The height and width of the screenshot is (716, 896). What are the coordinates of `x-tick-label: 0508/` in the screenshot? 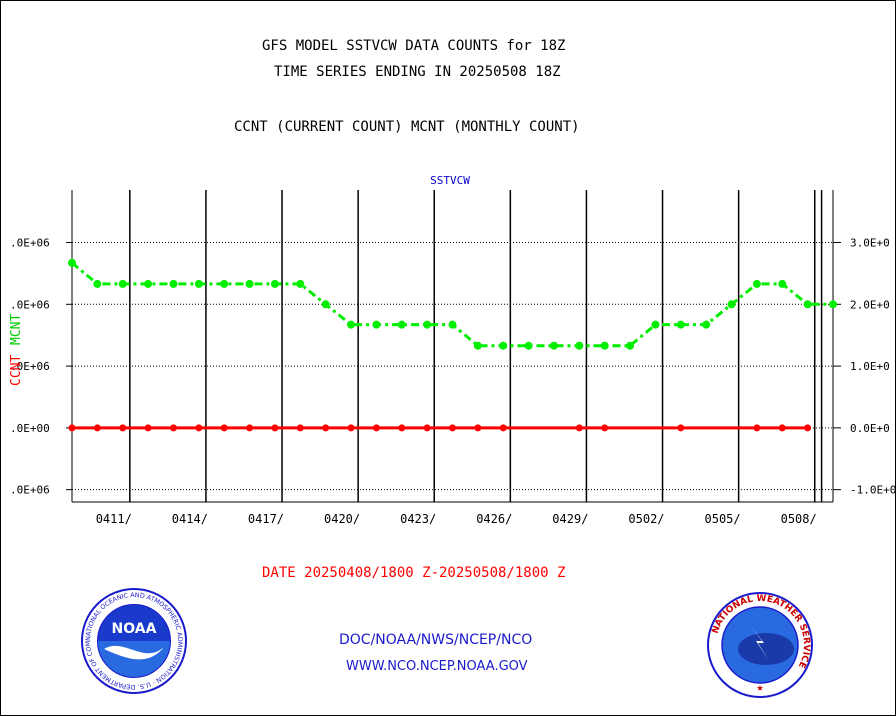 It's located at (799, 519).